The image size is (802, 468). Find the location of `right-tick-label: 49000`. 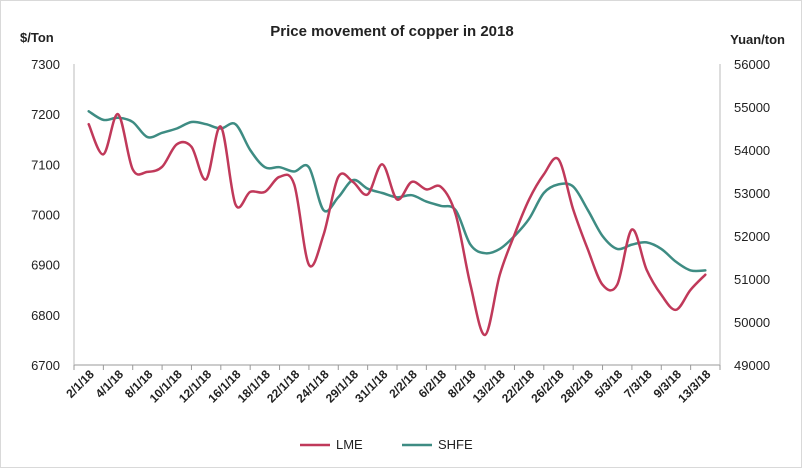

right-tick-label: 49000 is located at coordinates (752, 365).